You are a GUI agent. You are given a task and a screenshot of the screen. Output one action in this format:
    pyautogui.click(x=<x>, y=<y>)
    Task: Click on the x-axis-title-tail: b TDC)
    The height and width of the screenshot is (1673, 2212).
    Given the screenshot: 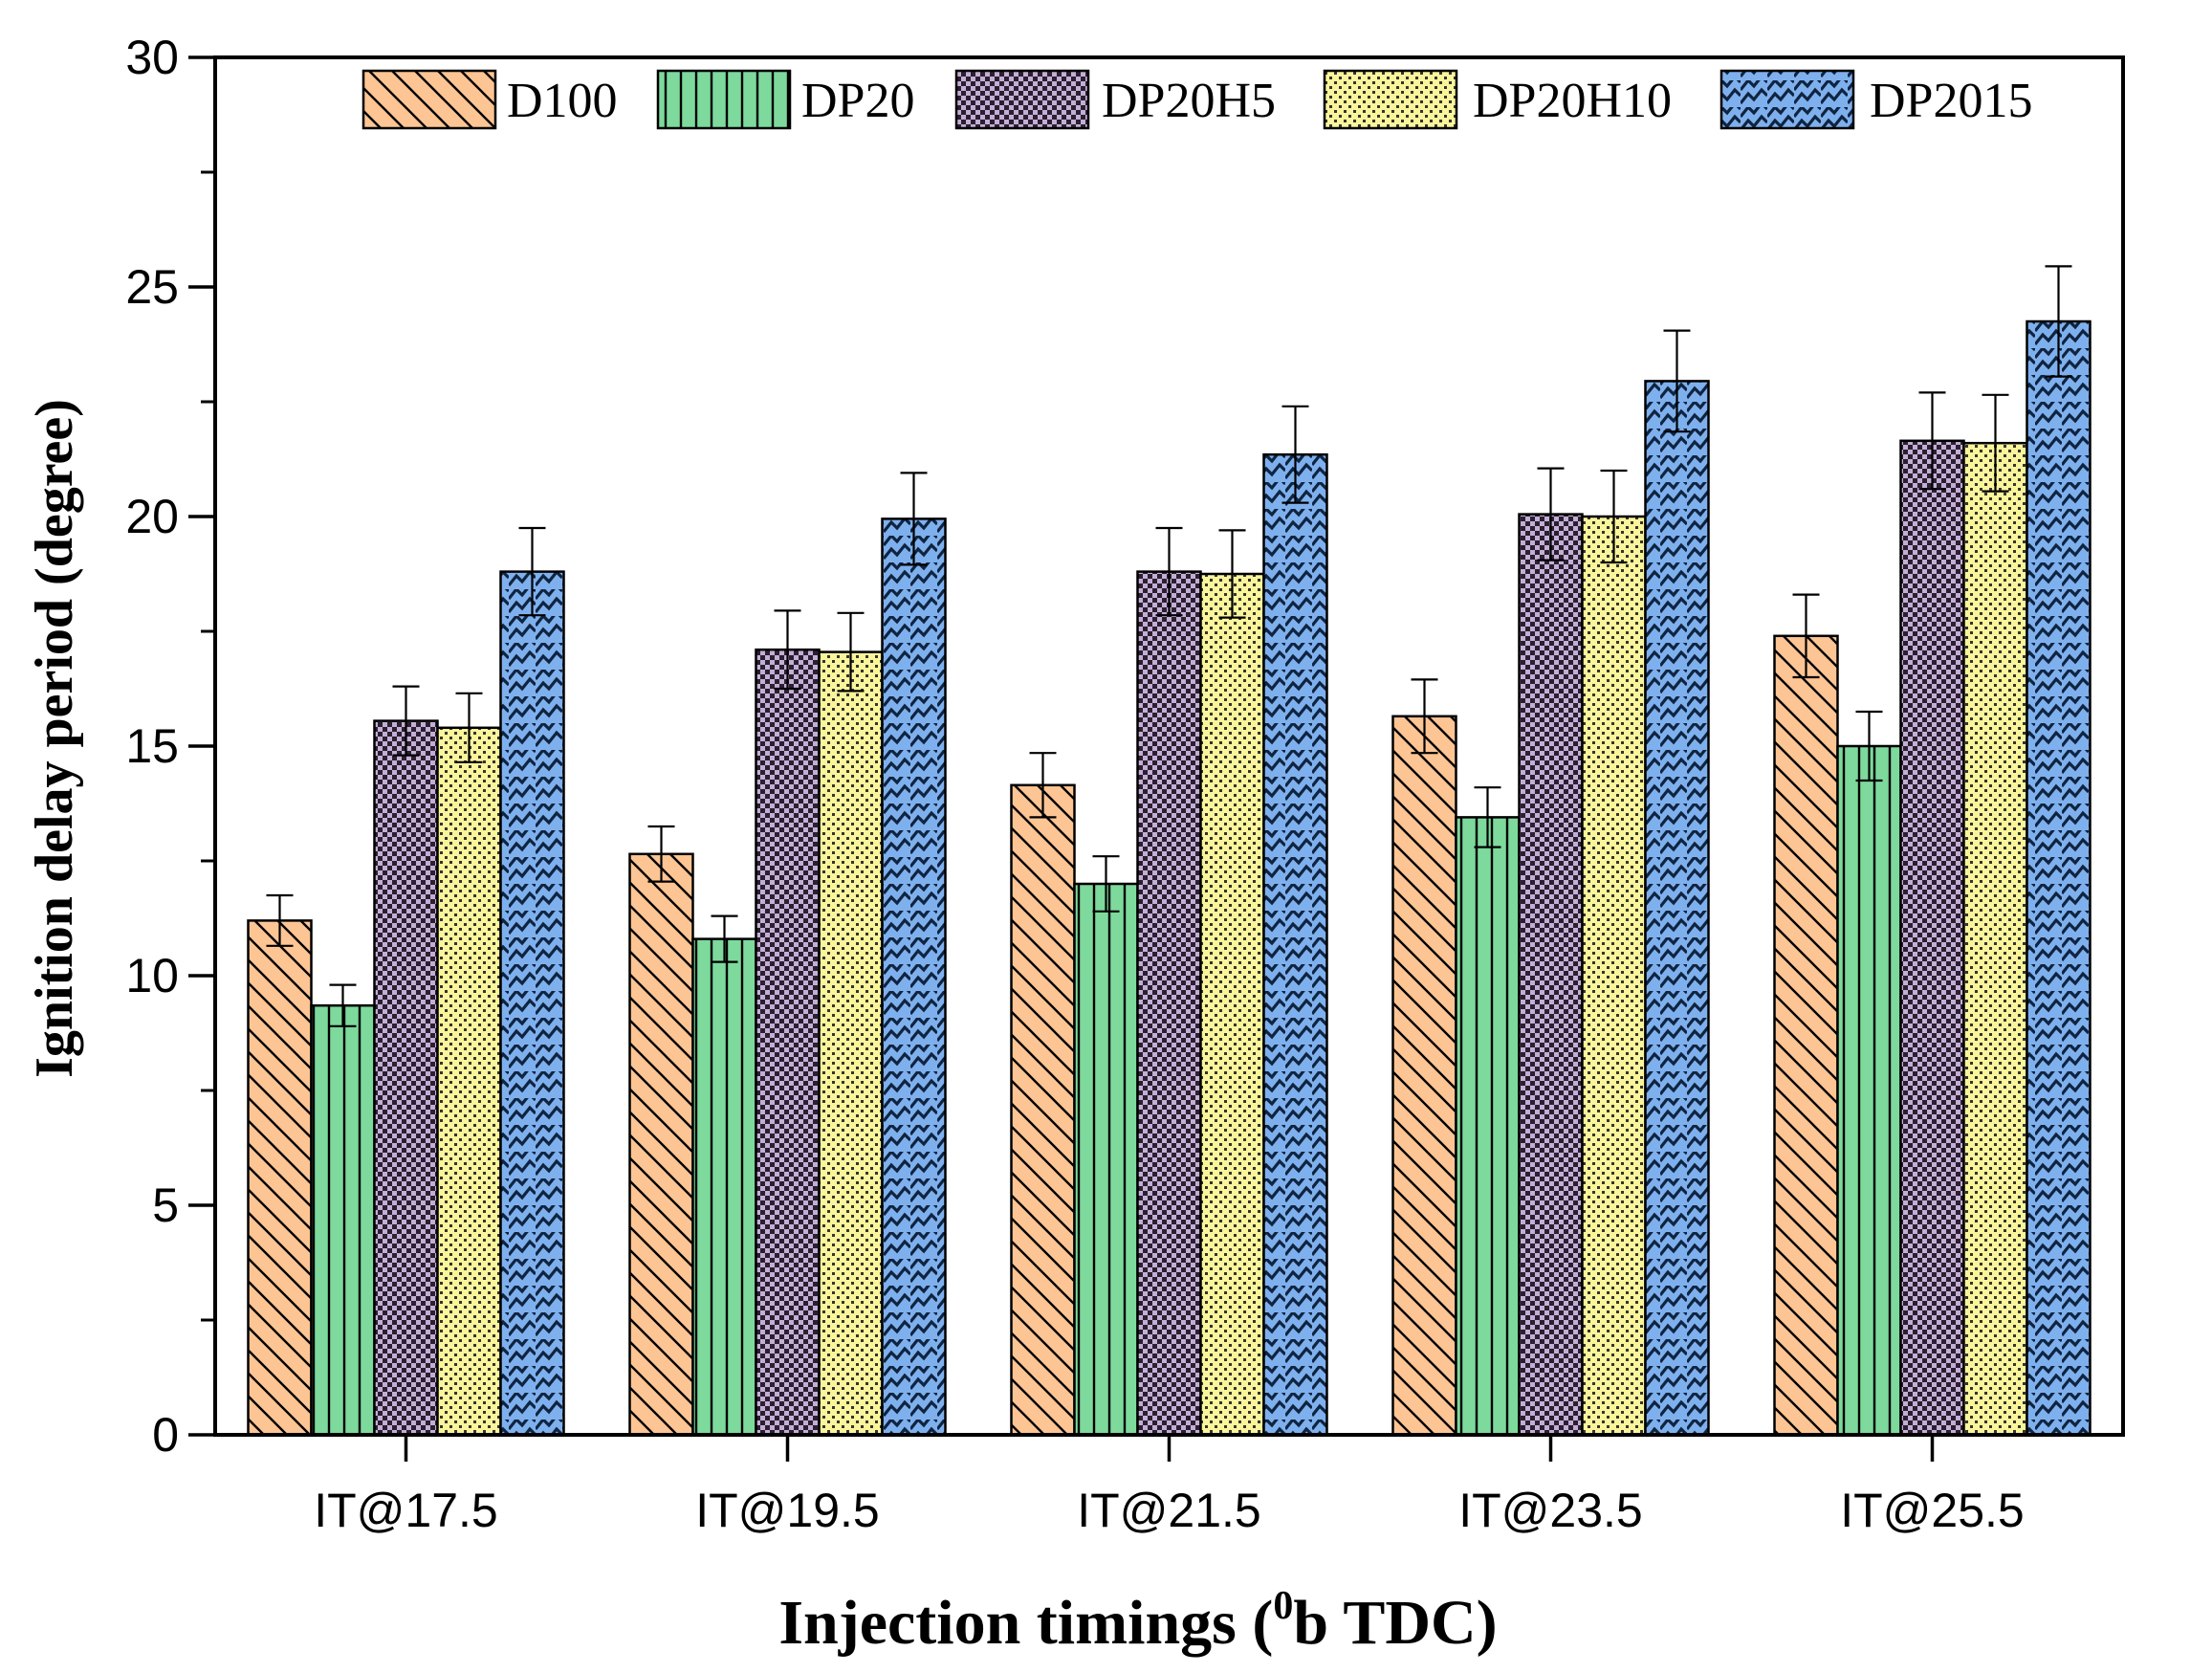 What is the action you would take?
    pyautogui.click(x=1395, y=1623)
    